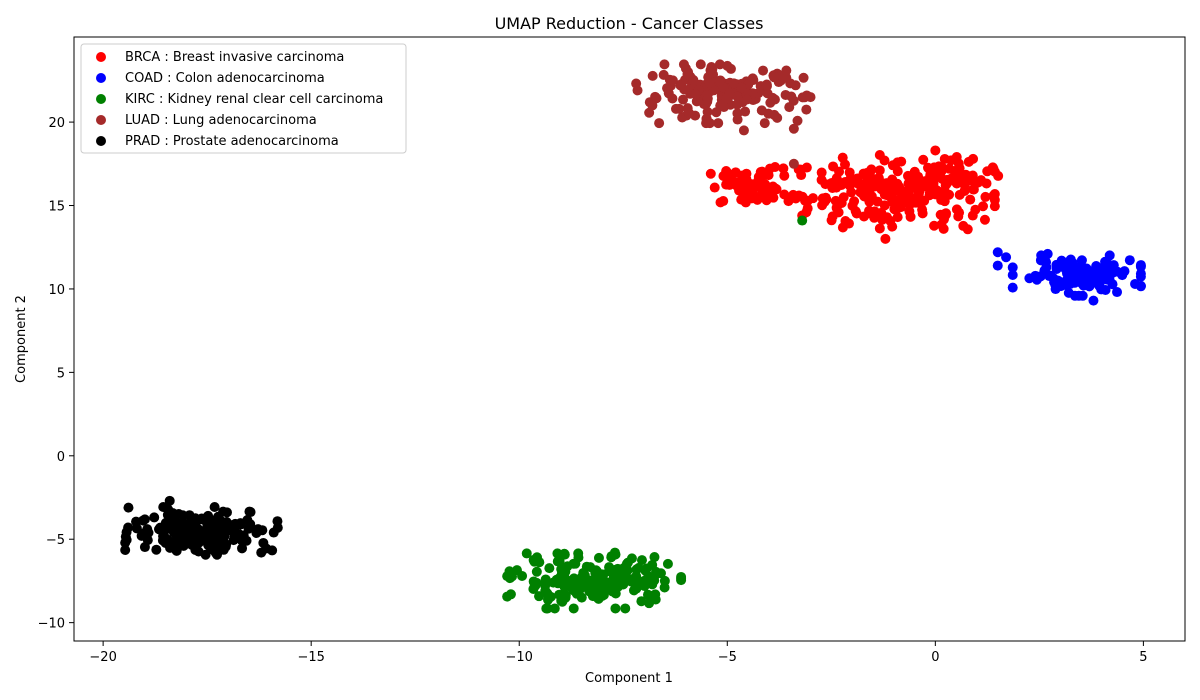 Image resolution: width=1200 pixels, height=700 pixels. I want to click on x-tick-label: −15, so click(310, 657).